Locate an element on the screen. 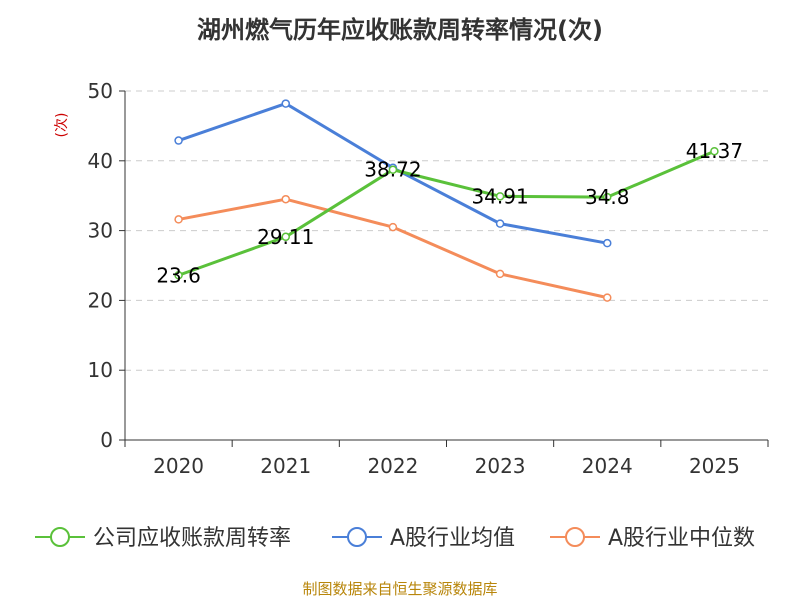 This screenshot has height=600, width=800. data-label: 34.91 is located at coordinates (499, 196).